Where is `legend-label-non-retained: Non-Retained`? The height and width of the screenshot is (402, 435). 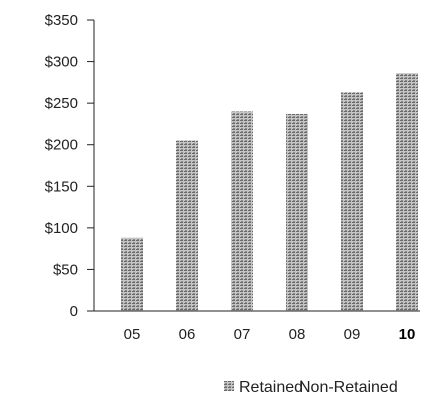
legend-label-non-retained: Non-Retained is located at coordinates (348, 387).